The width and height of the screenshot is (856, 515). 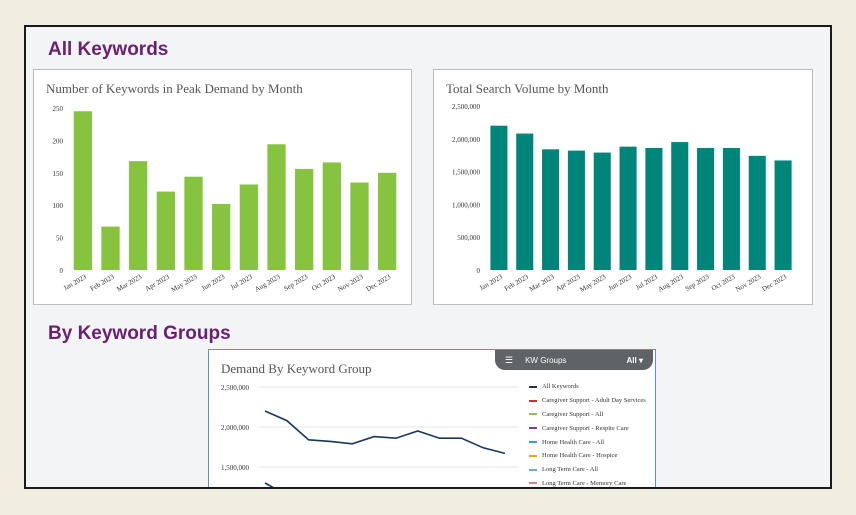 I want to click on legend-label: Caregiver Support - Adult Day Services, so click(x=594, y=401).